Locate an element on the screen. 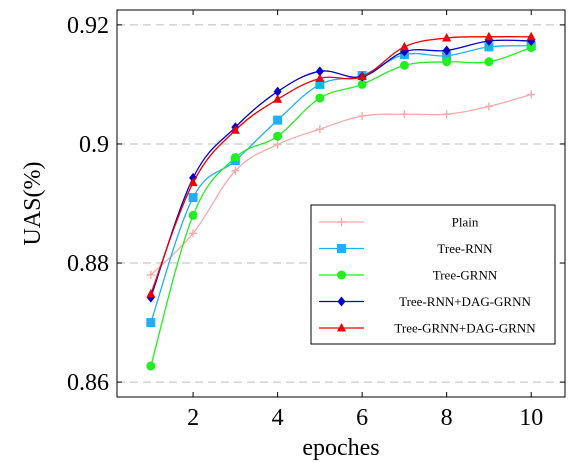 The width and height of the screenshot is (577, 463). legend-item: Tree-RNN+DAG-GRNN is located at coordinates (425, 301).